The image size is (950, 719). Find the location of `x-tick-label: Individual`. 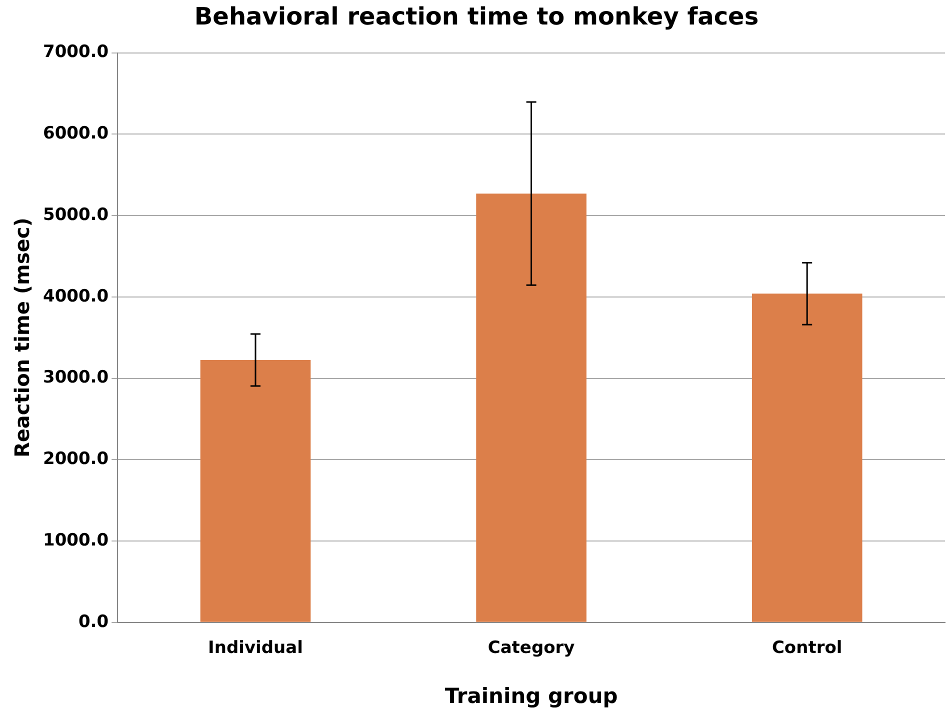

x-tick-label: Individual is located at coordinates (255, 648).